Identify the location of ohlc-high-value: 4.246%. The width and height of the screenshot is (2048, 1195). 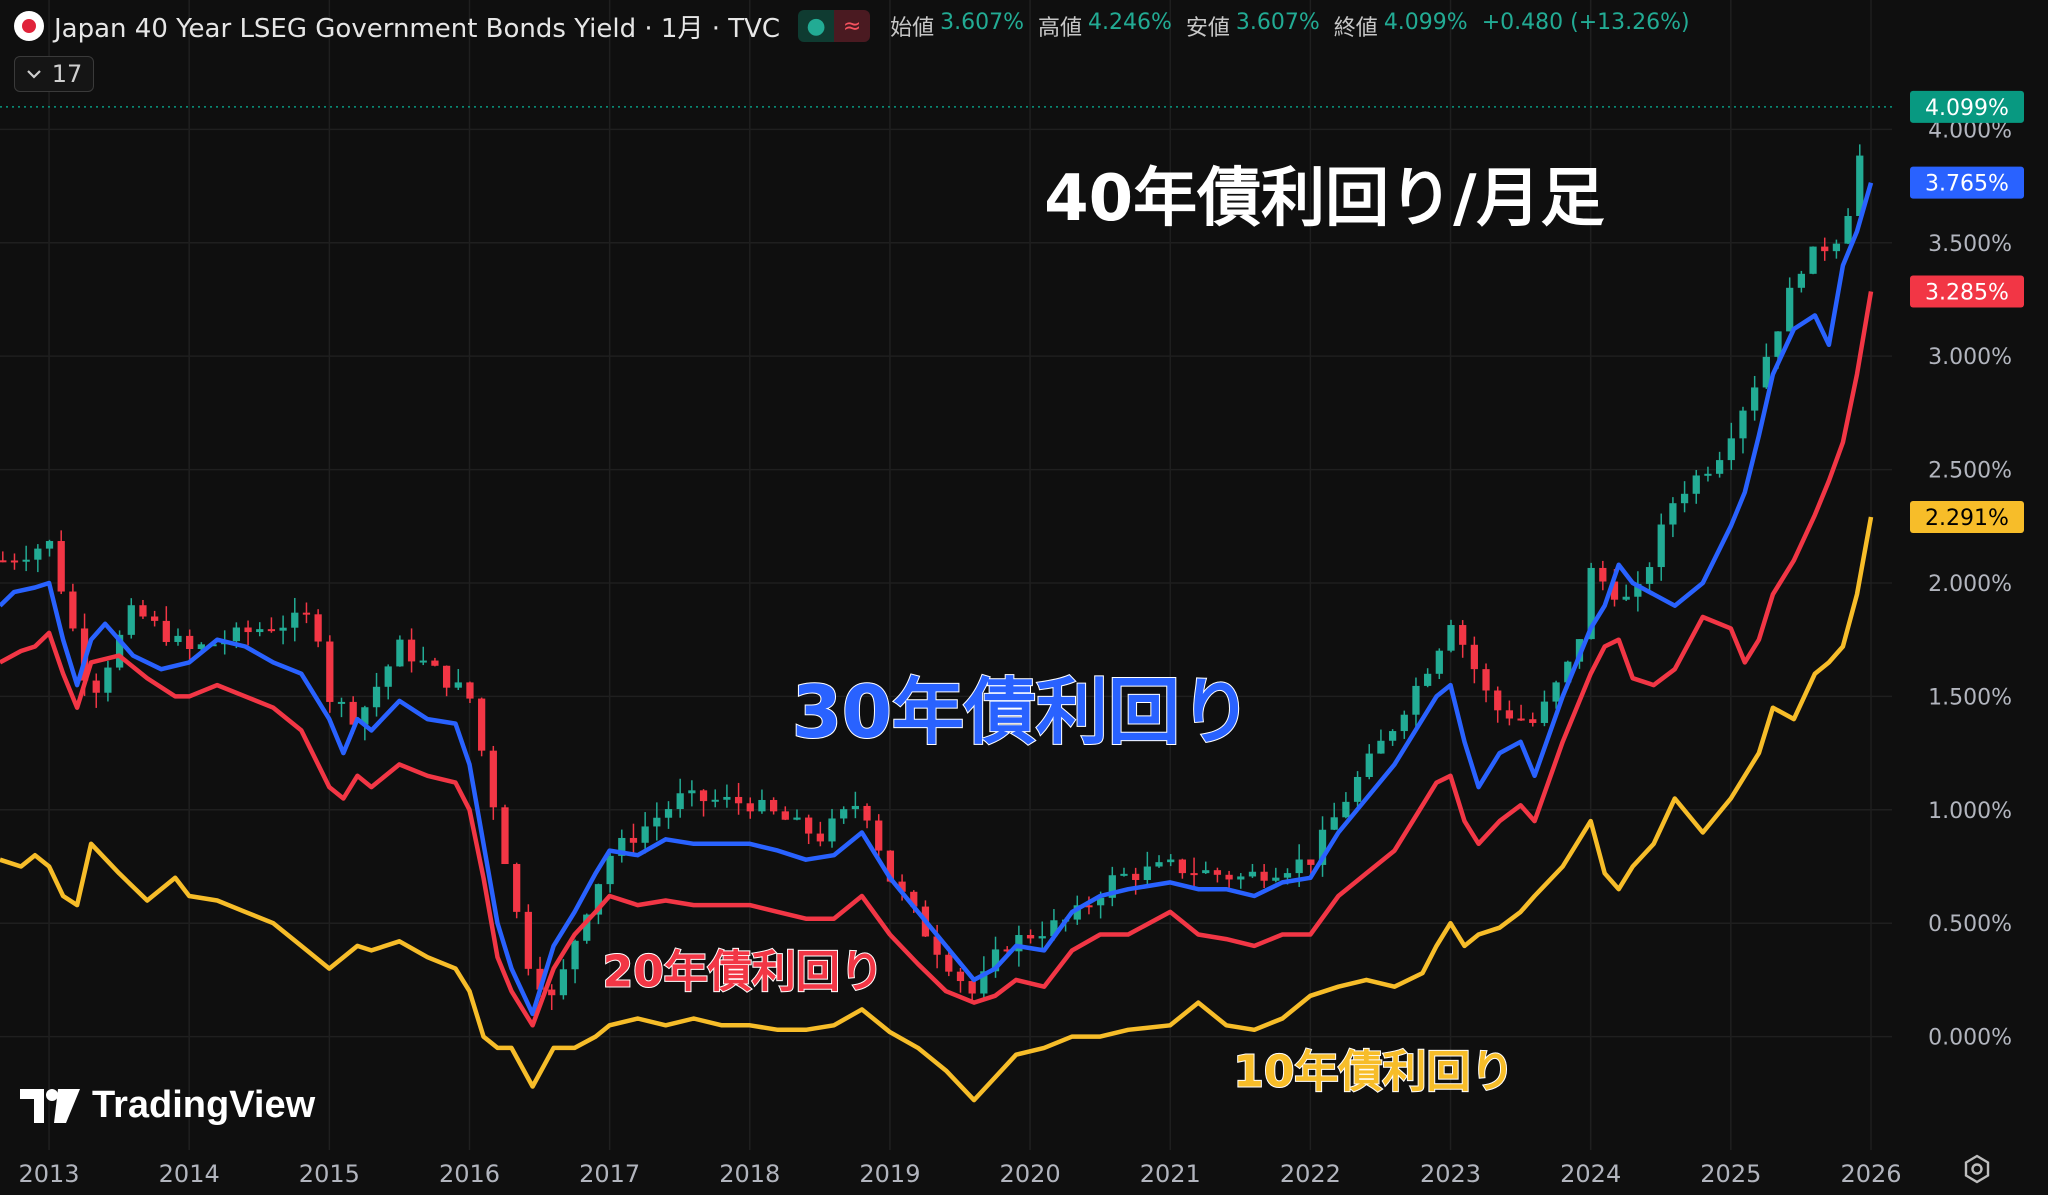
(1130, 22).